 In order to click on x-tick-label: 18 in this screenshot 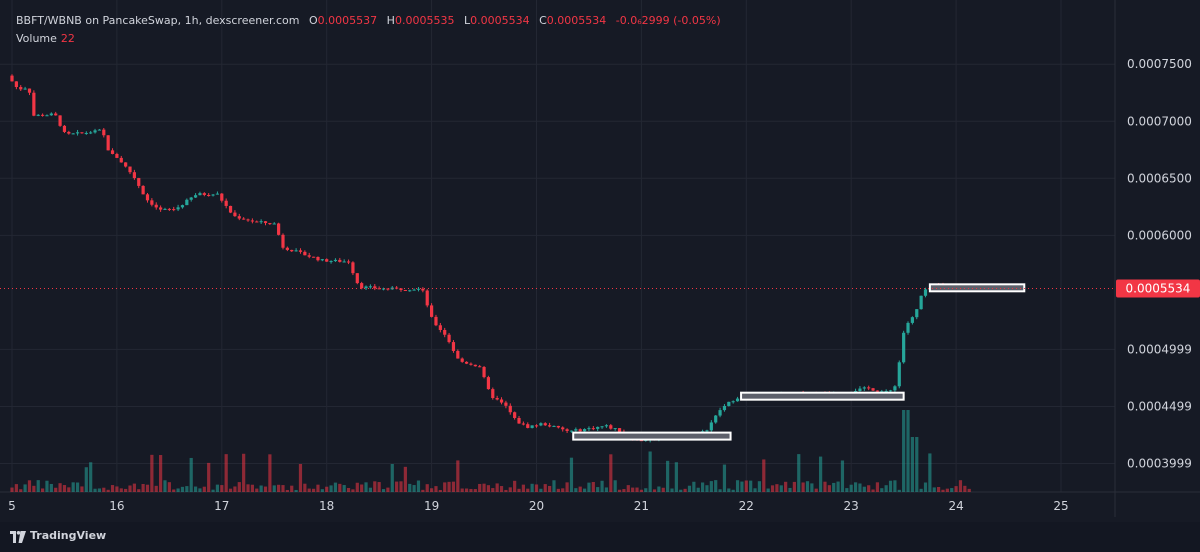, I will do `click(326, 506)`.